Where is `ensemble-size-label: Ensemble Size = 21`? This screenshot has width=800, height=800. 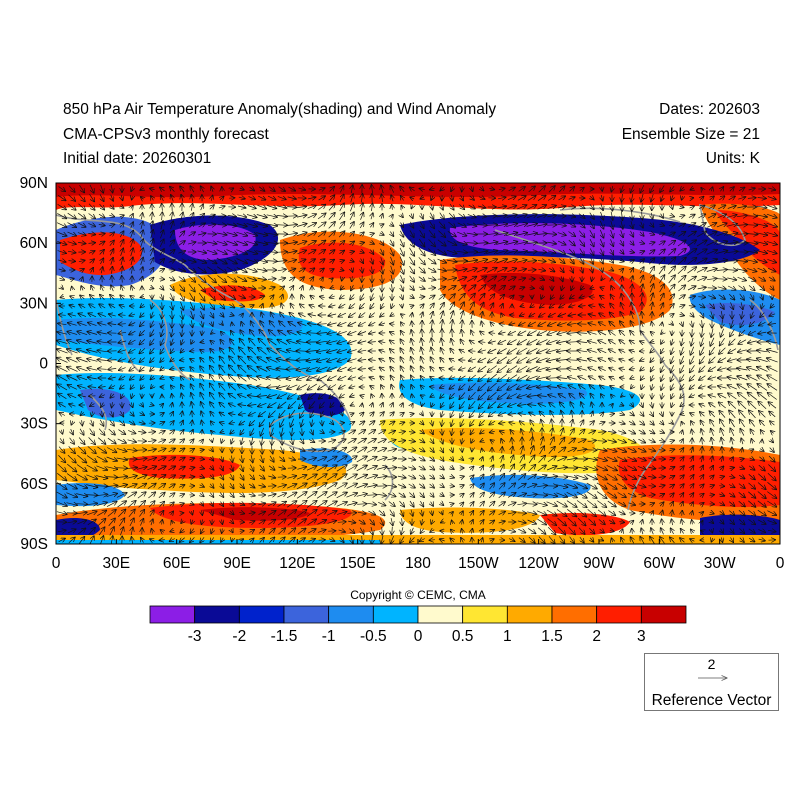
ensemble-size-label: Ensemble Size = 21 is located at coordinates (690, 134).